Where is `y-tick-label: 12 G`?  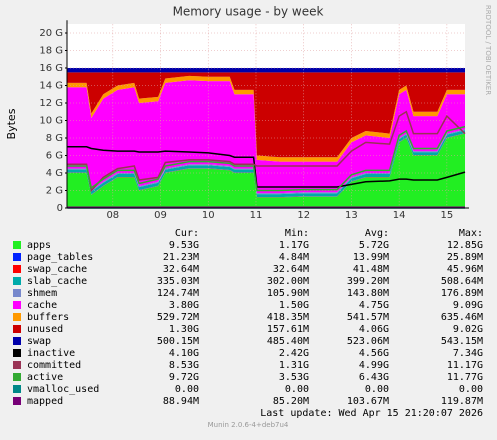
y-tick-label: 12 G is located at coordinates (51, 103).